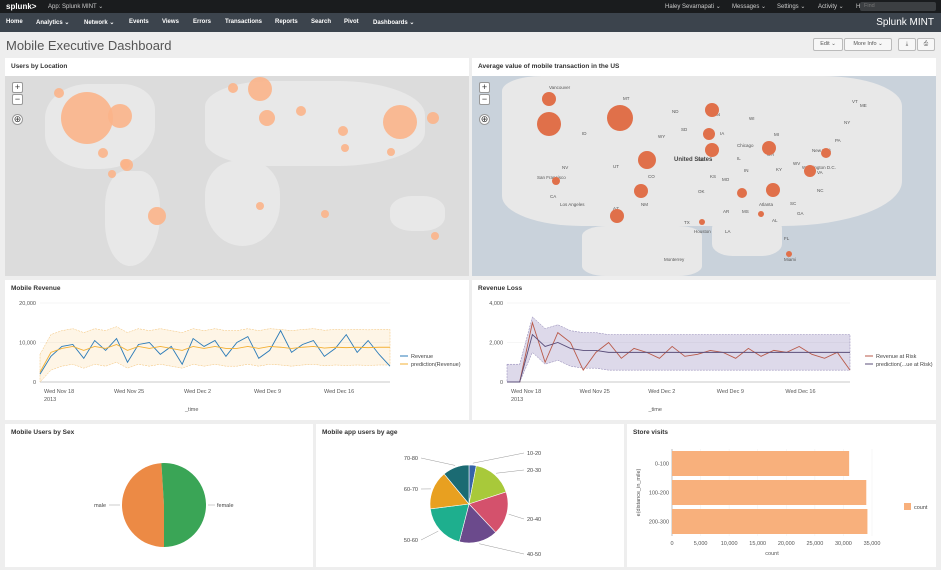  Describe the element at coordinates (551, 177) in the screenshot. I see `city-label: San Francisco` at that location.